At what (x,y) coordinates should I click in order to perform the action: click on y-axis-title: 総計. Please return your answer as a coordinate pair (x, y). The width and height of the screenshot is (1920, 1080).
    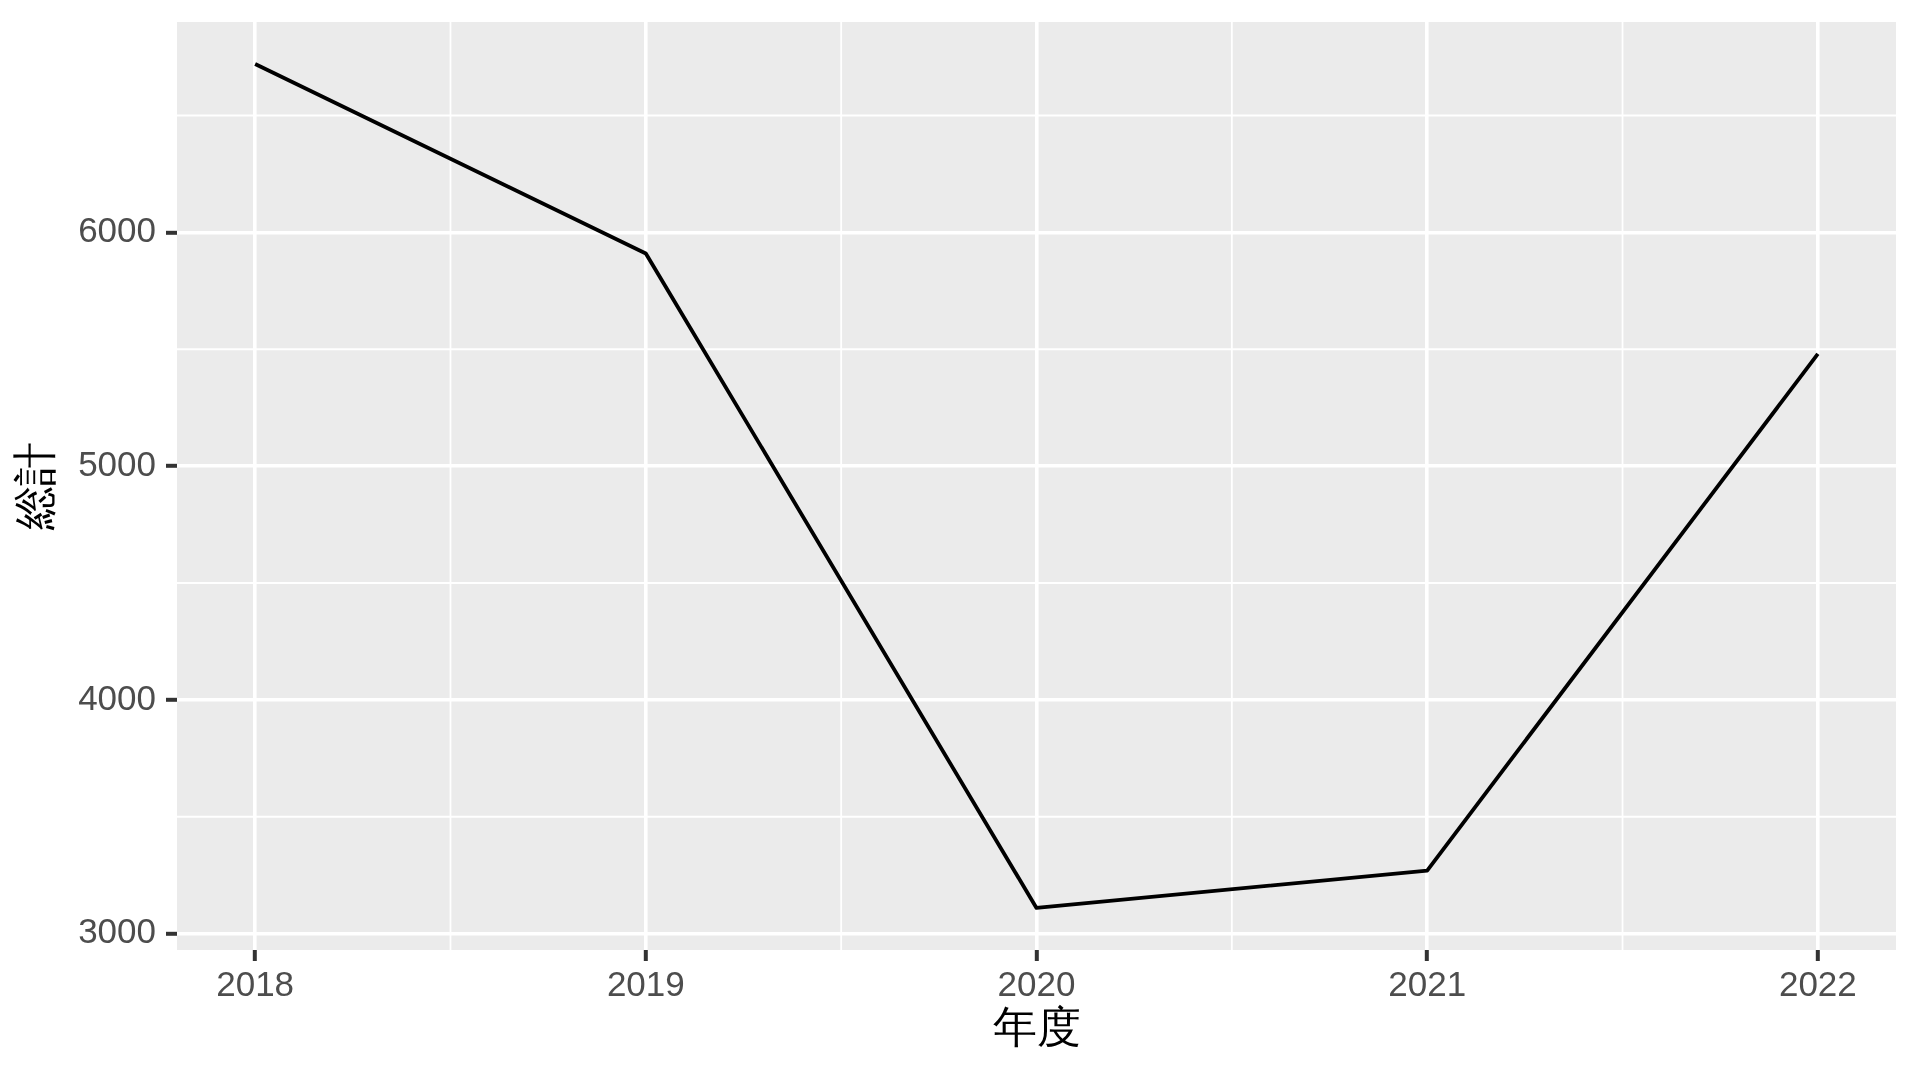
    Looking at the image, I should click on (34, 486).